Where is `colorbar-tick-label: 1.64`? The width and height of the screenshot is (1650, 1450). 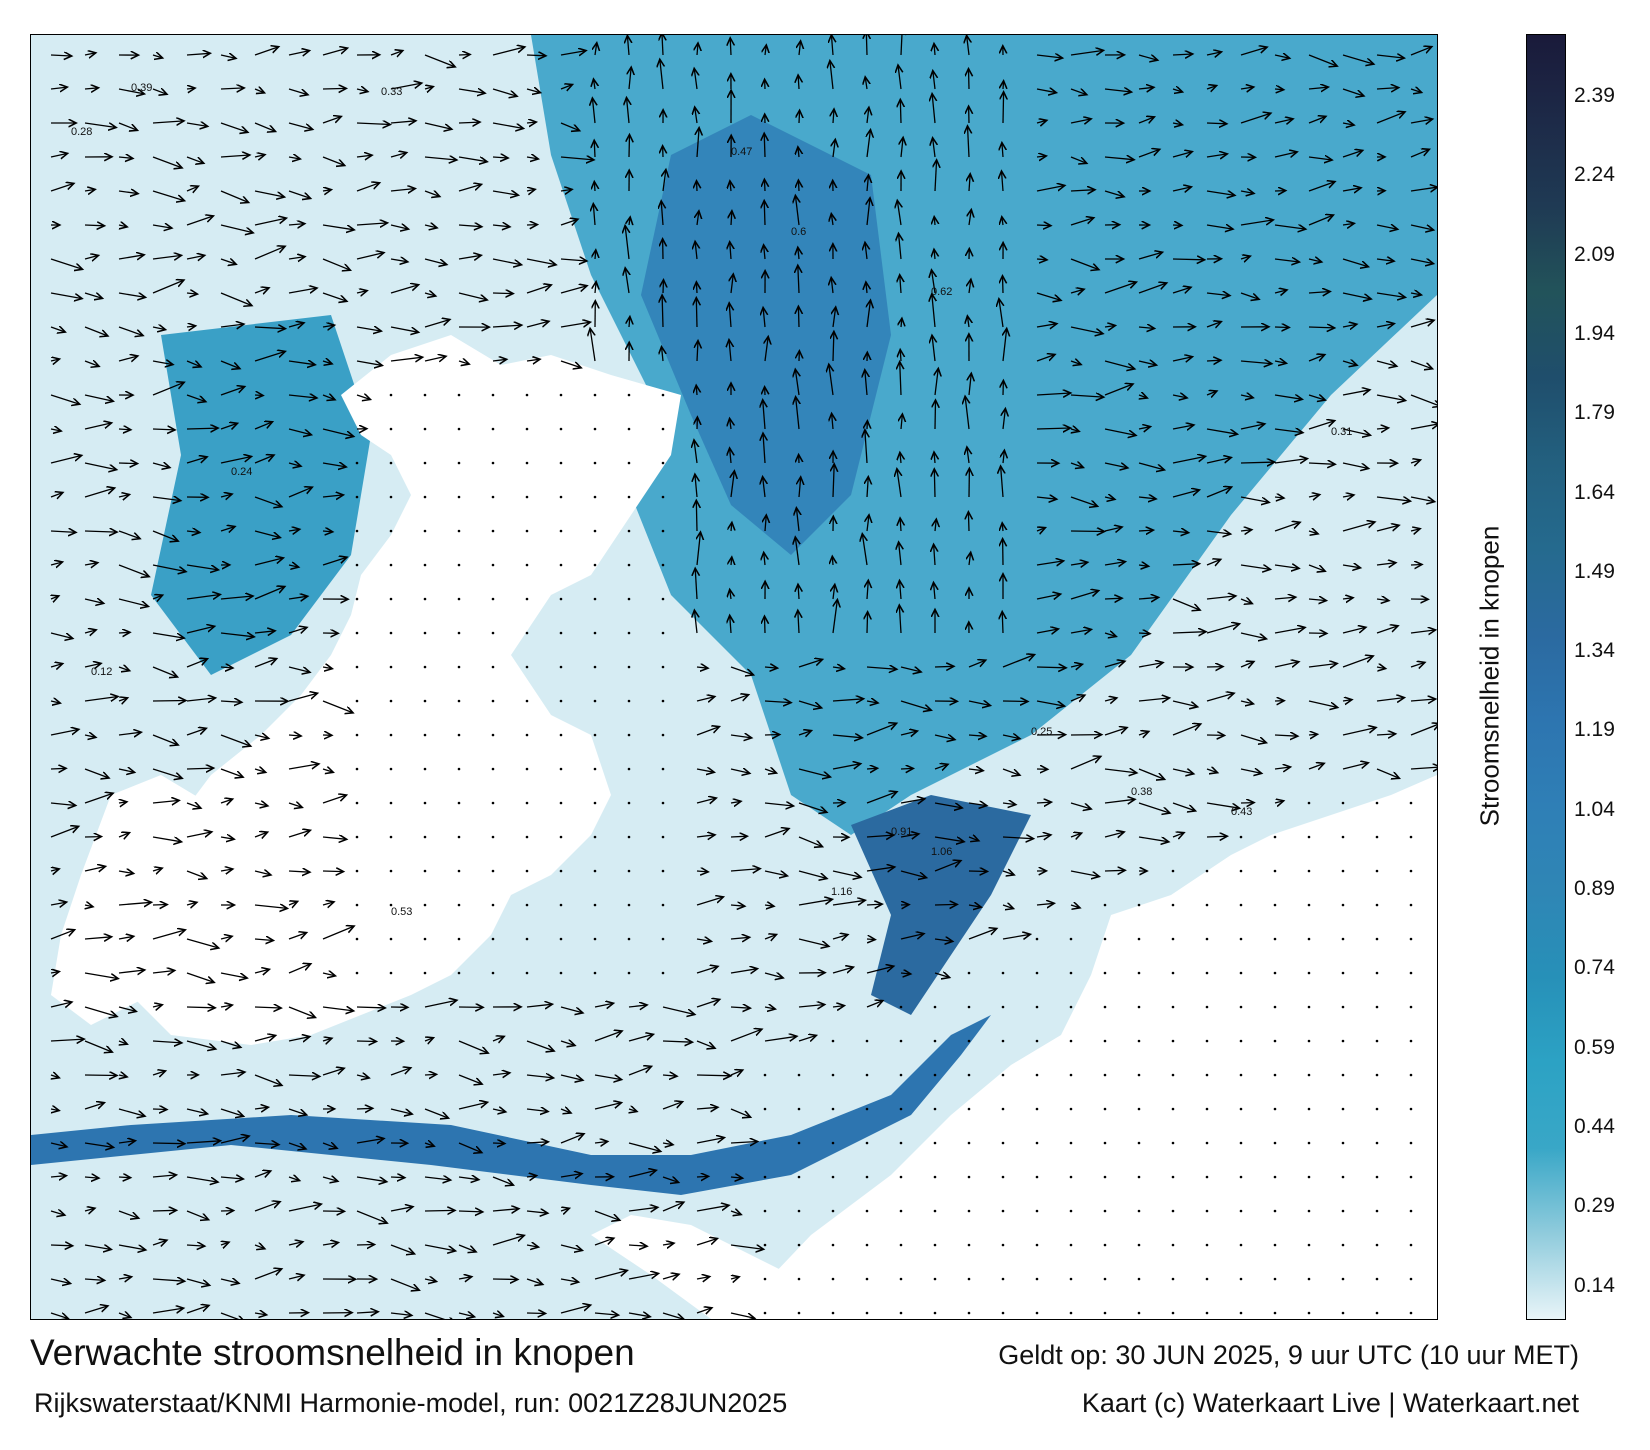 colorbar-tick-label: 1.64 is located at coordinates (1594, 492).